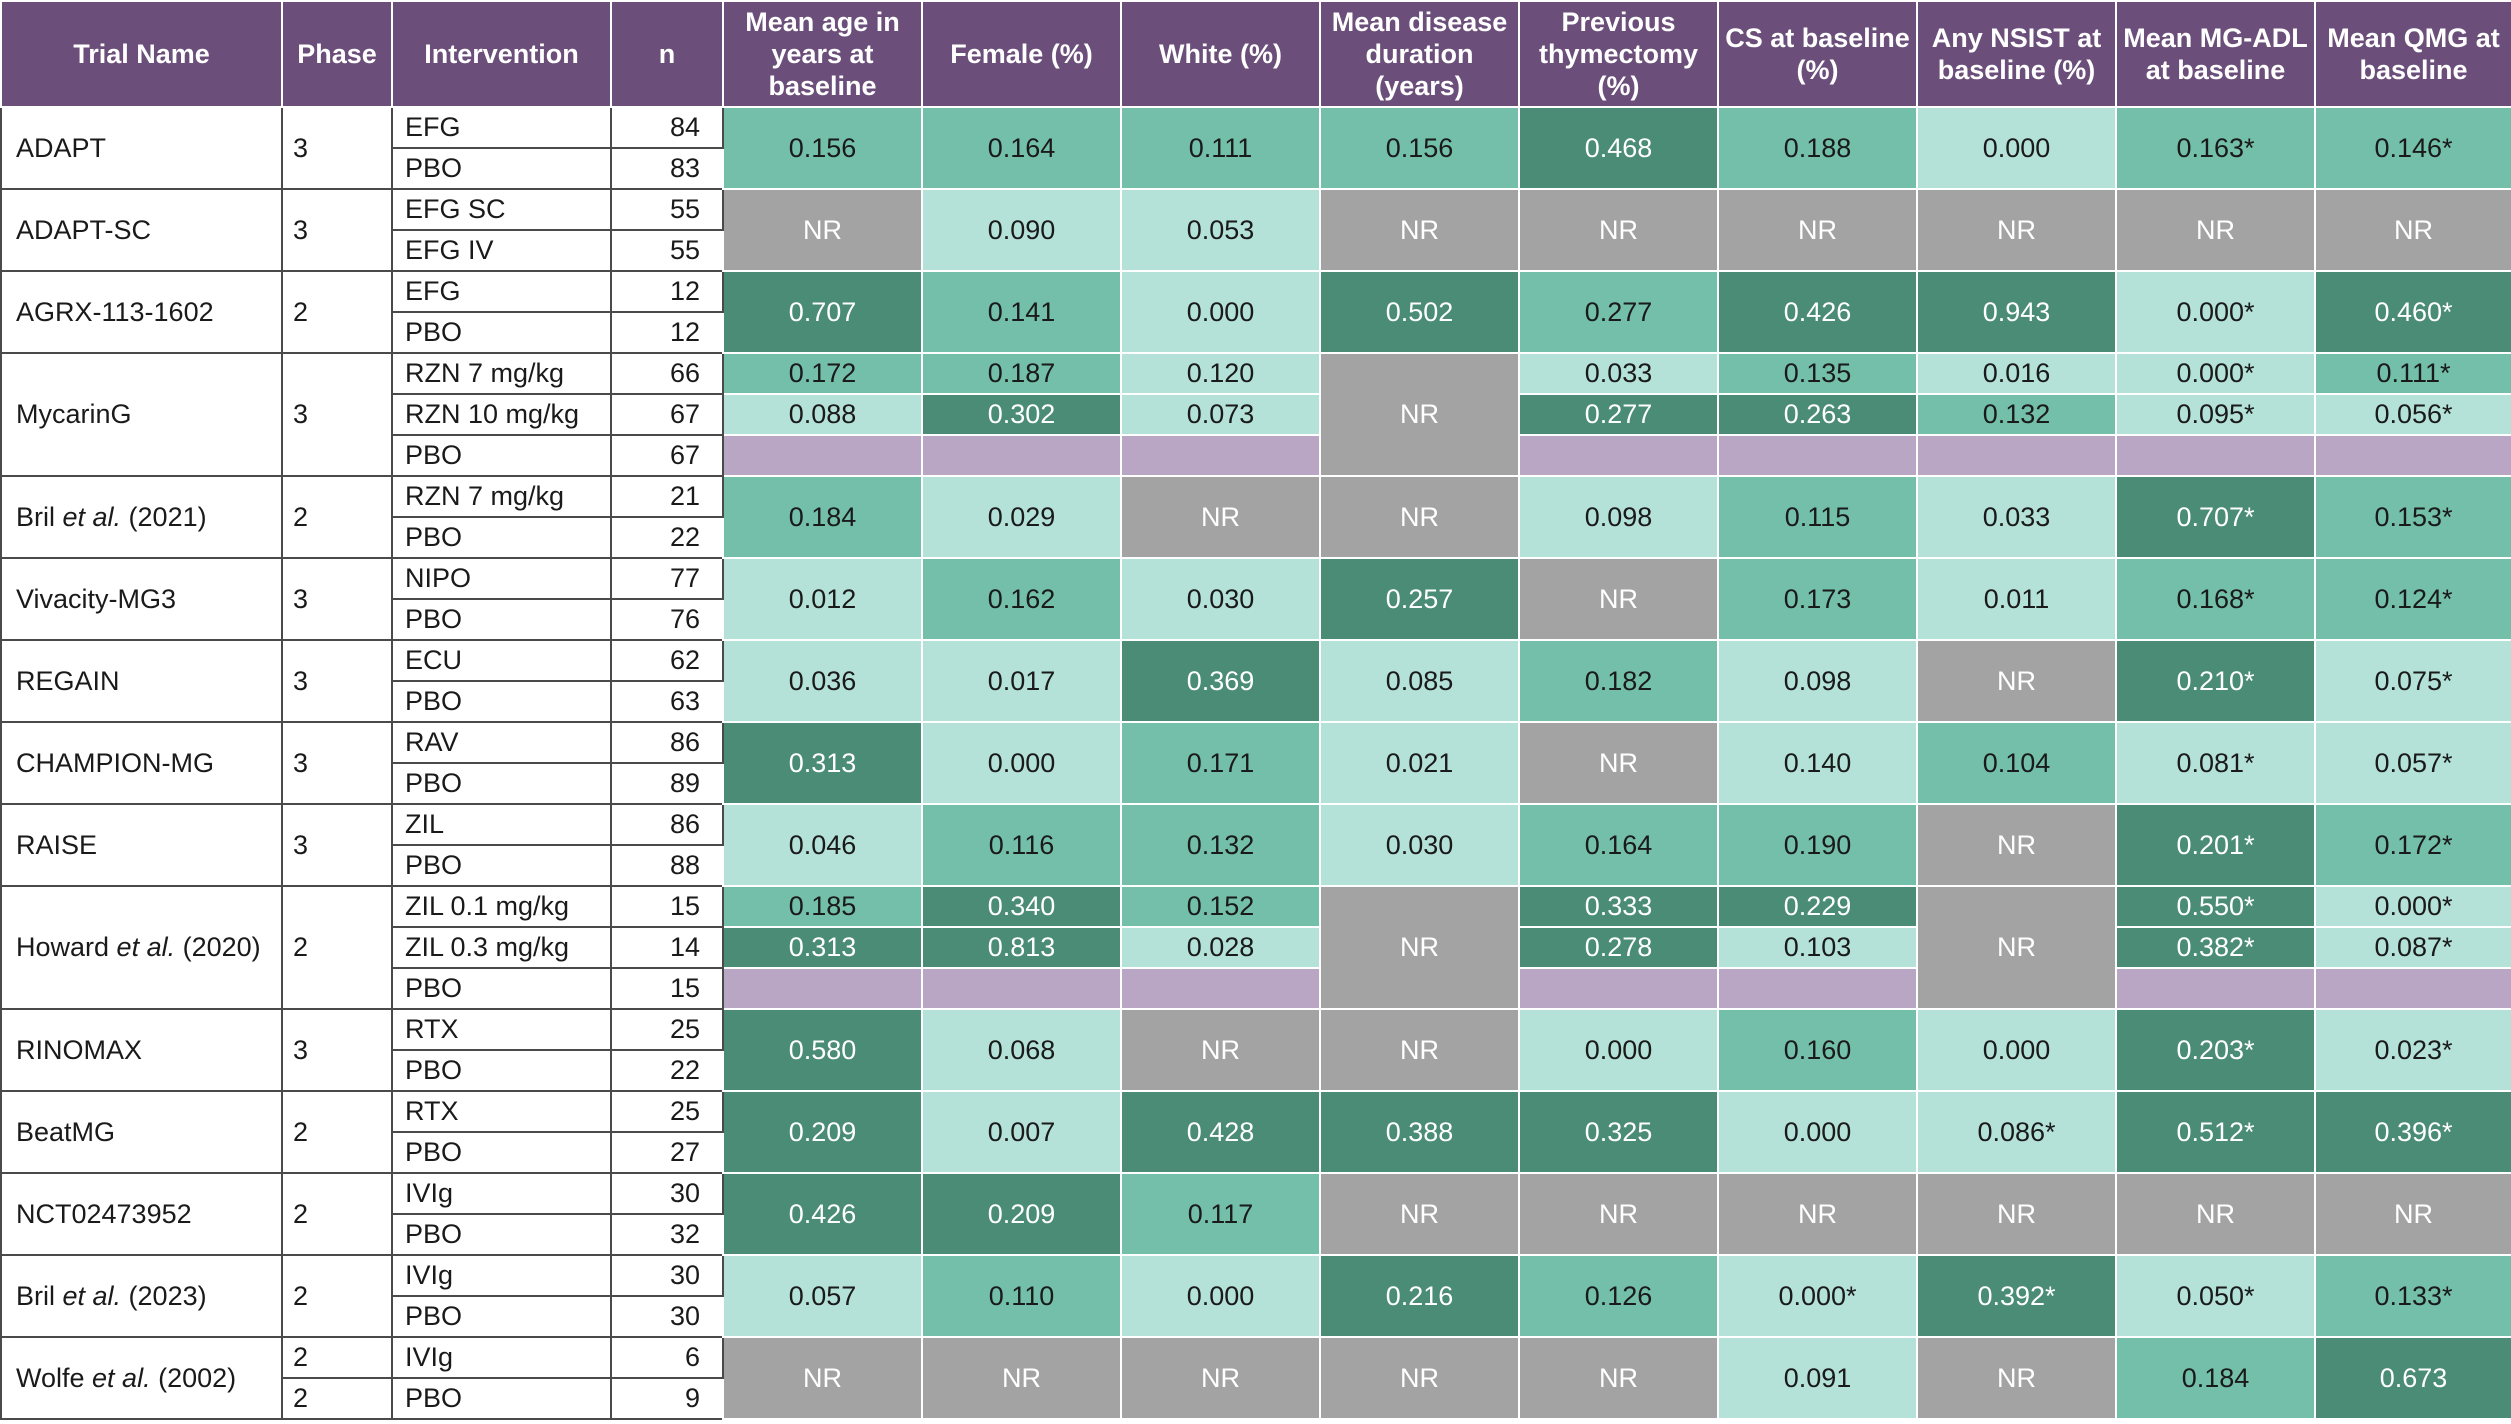 This screenshot has height=1424, width=2511. What do you see at coordinates (1021, 312) in the screenshot?
I see `value-cell: 0.141` at bounding box center [1021, 312].